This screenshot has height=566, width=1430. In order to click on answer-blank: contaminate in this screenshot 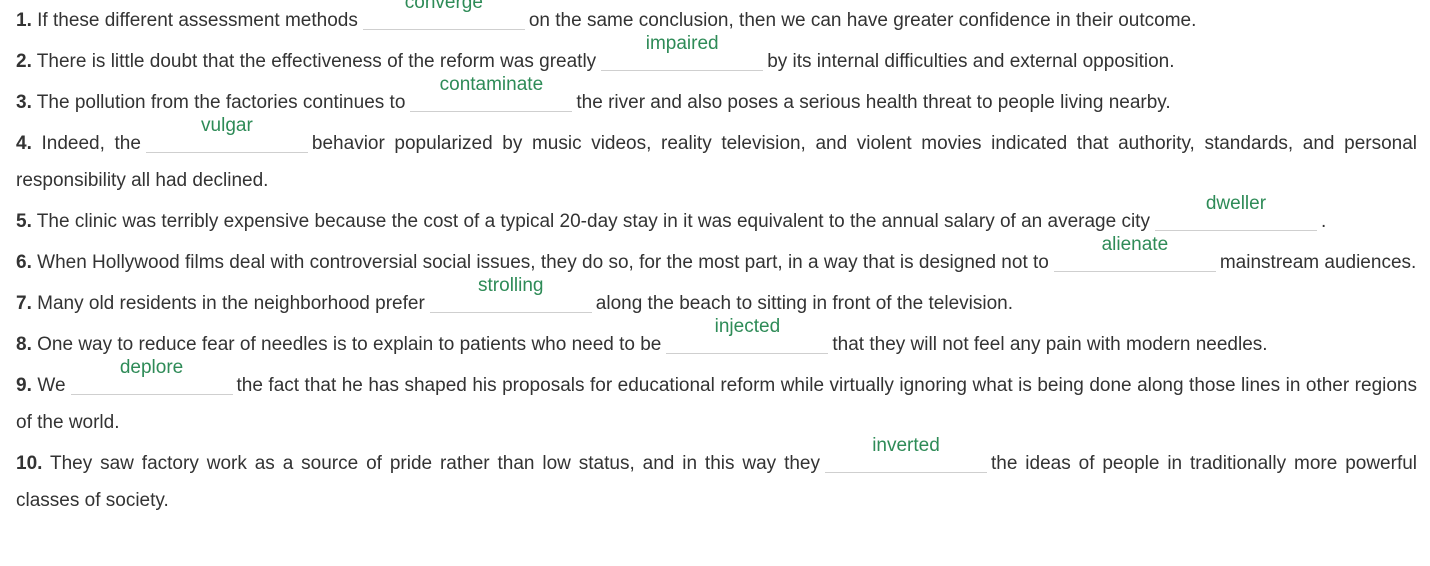, I will do `click(491, 93)`.